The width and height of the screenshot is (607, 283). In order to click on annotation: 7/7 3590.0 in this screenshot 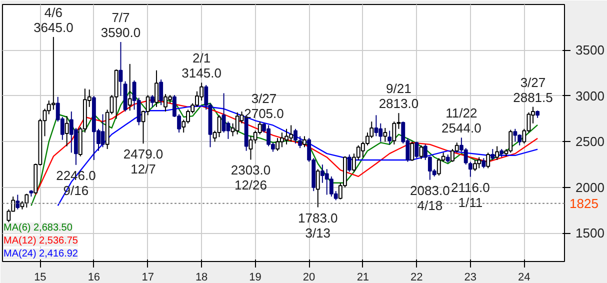, I will do `click(120, 25)`.